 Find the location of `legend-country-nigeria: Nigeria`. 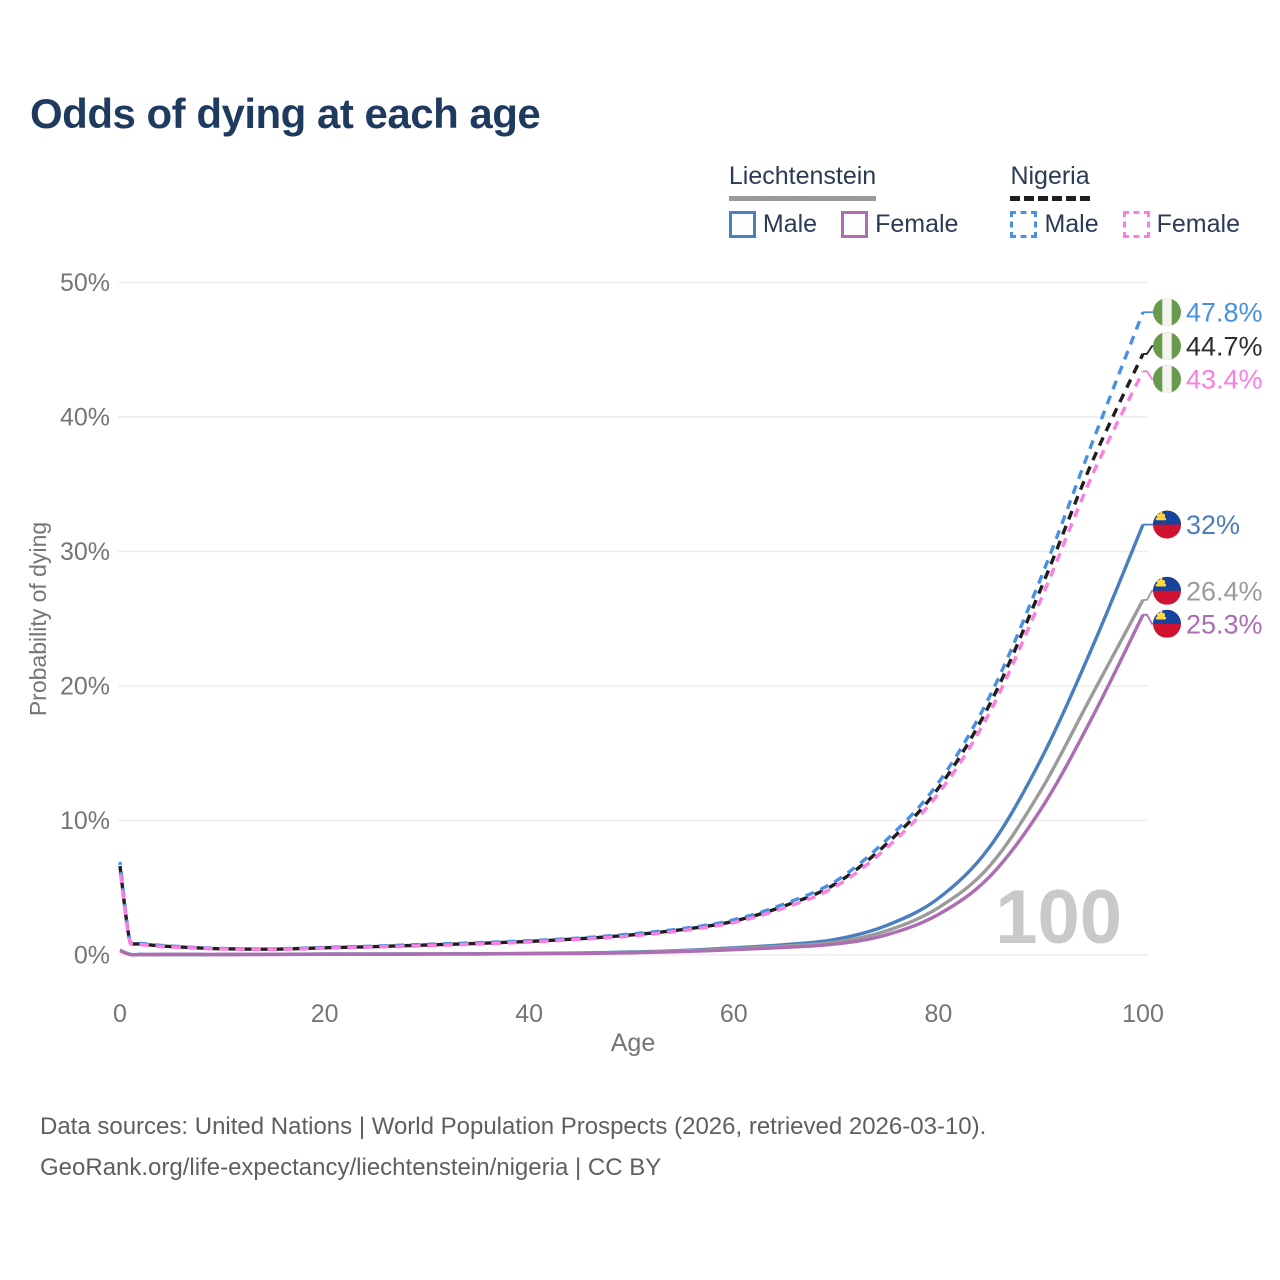

legend-country-nigeria: Nigeria is located at coordinates (1050, 181).